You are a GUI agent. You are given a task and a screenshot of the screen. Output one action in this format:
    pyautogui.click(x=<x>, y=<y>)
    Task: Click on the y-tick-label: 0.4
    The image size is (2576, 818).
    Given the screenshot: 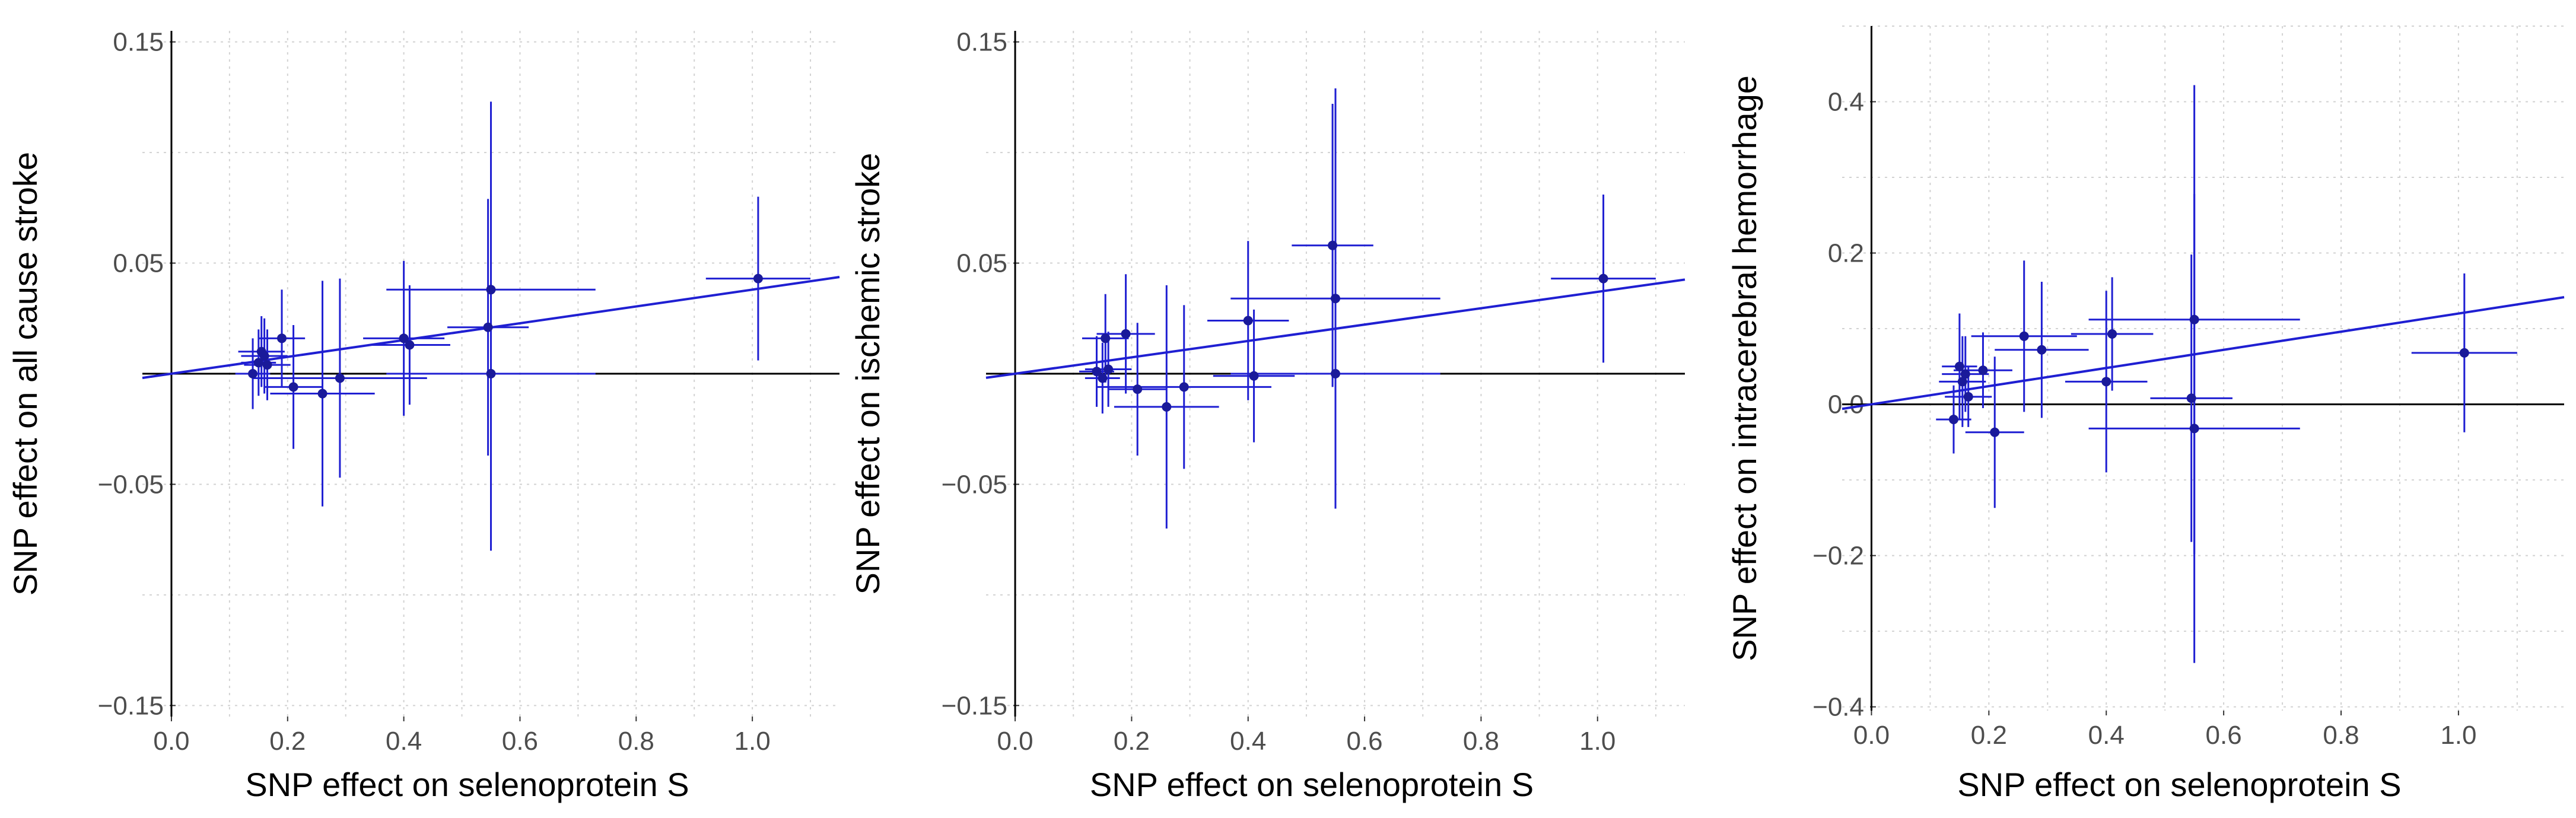 What is the action you would take?
    pyautogui.click(x=1846, y=102)
    